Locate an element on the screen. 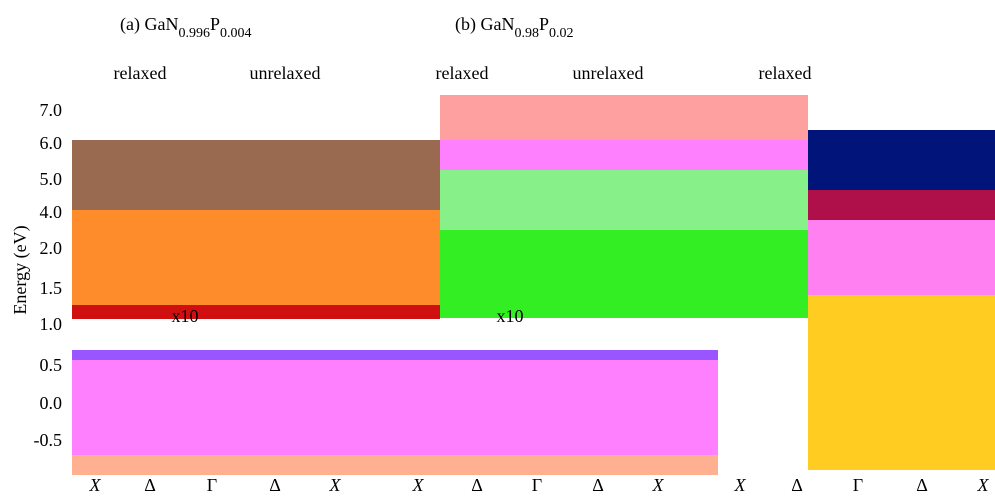 This screenshot has height=502, width=995. panel-title: (b) GaN0.98P0.02 is located at coordinates (514, 27).